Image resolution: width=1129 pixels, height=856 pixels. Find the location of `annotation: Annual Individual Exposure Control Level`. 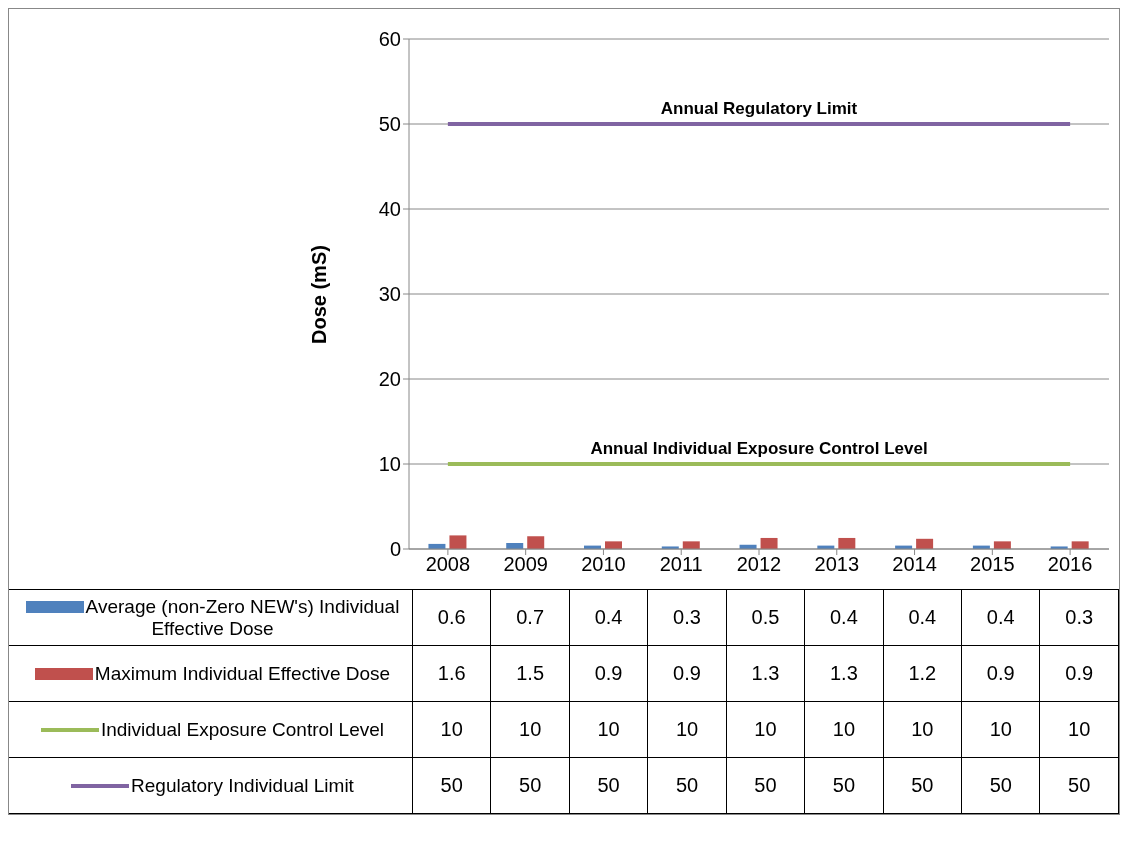

annotation: Annual Individual Exposure Control Level is located at coordinates (759, 448).